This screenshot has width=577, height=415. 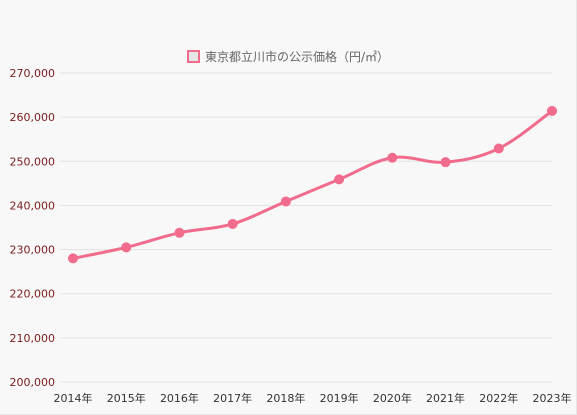 I want to click on y-tick-label: 240,000, so click(x=33, y=205).